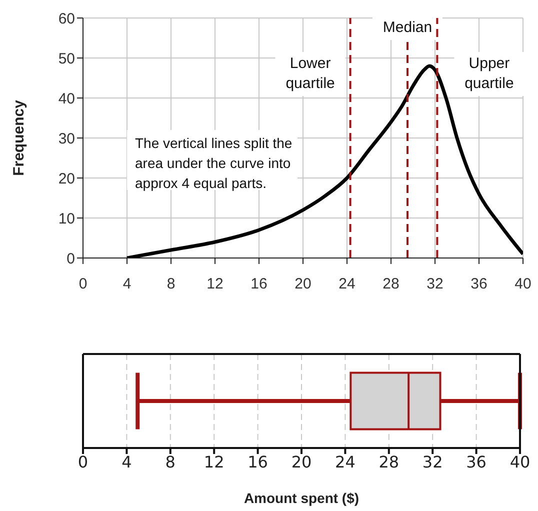 This screenshot has height=511, width=538. I want to click on ref-line-label: Median, so click(407, 27).